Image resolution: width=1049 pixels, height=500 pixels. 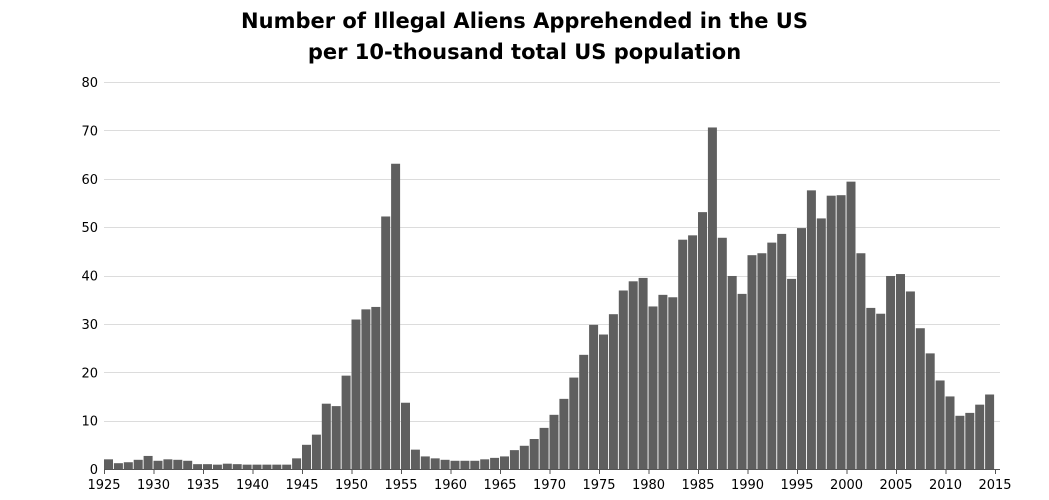 What do you see at coordinates (202, 485) in the screenshot?
I see `x-tick-label: 1935` at bounding box center [202, 485].